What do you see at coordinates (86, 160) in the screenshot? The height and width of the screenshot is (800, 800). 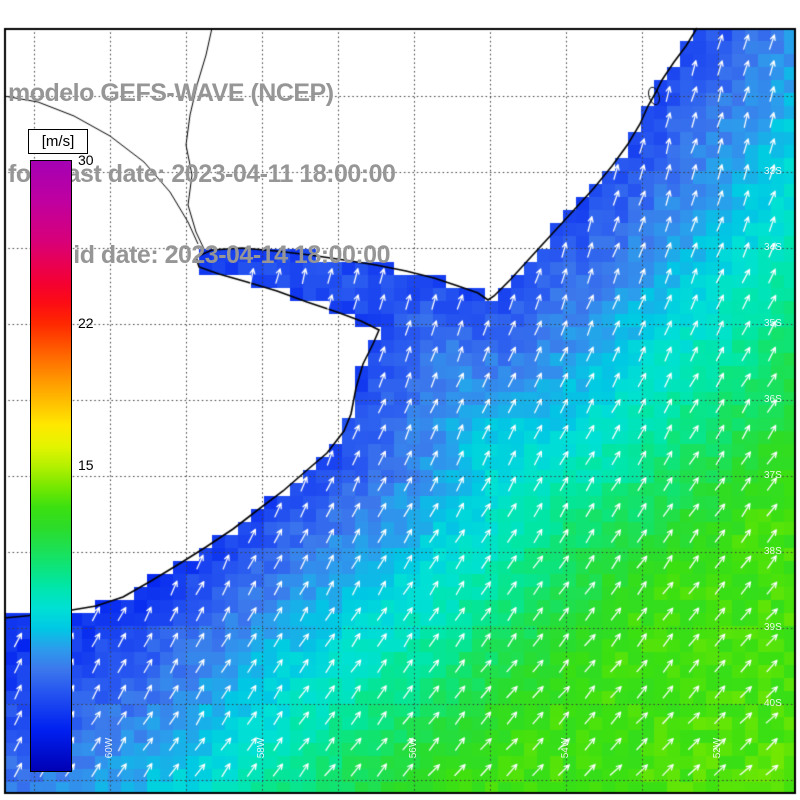 I see `colorbar-tick: 30` at bounding box center [86, 160].